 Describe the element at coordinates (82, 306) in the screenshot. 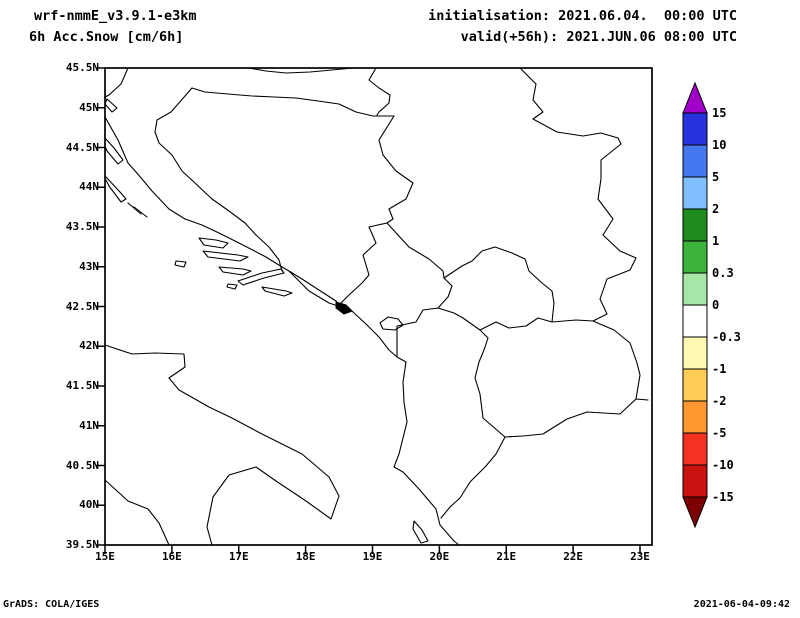

I see `y-tick-label: 42.5N` at that location.